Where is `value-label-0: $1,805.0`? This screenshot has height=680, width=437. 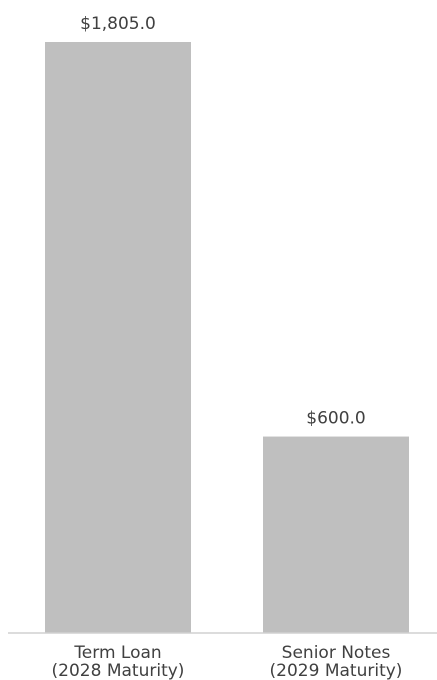 value-label-0: $1,805.0 is located at coordinates (118, 24).